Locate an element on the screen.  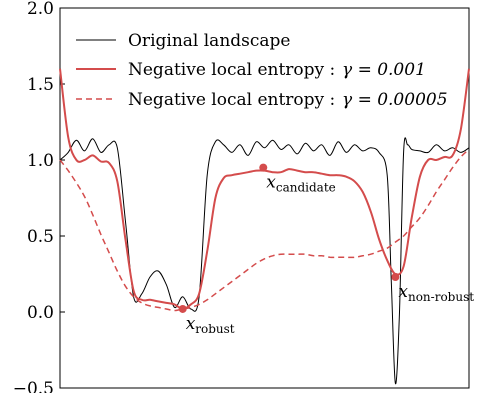
legend-label-original: Original landscape is located at coordinates (209, 41).